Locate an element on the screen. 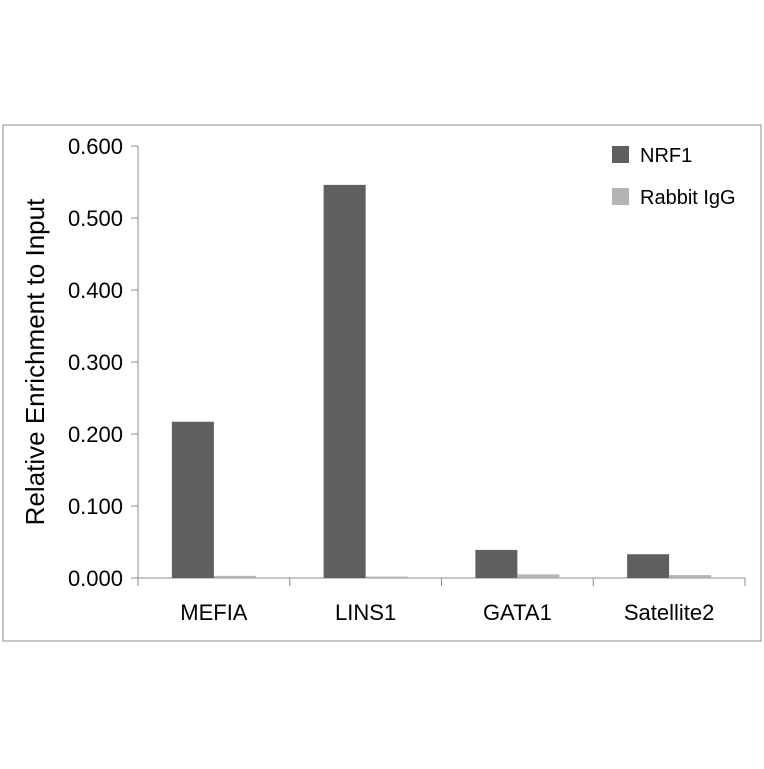 The width and height of the screenshot is (764, 769). y-tick-label: 0.400 is located at coordinates (95, 290).